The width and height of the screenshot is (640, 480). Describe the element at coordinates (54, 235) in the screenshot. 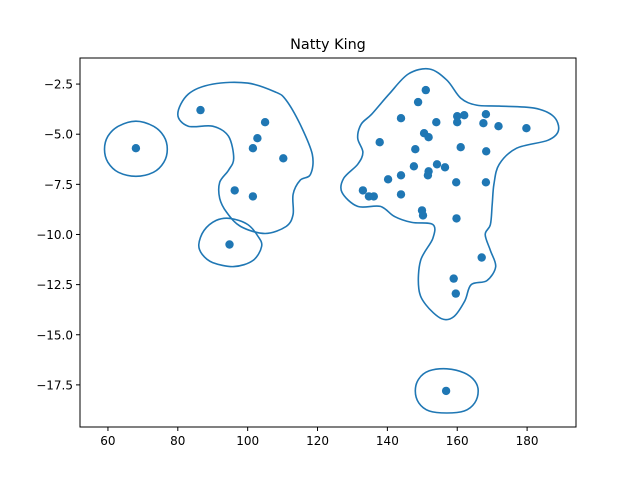

I see `y-tick-label: −10.0` at that location.